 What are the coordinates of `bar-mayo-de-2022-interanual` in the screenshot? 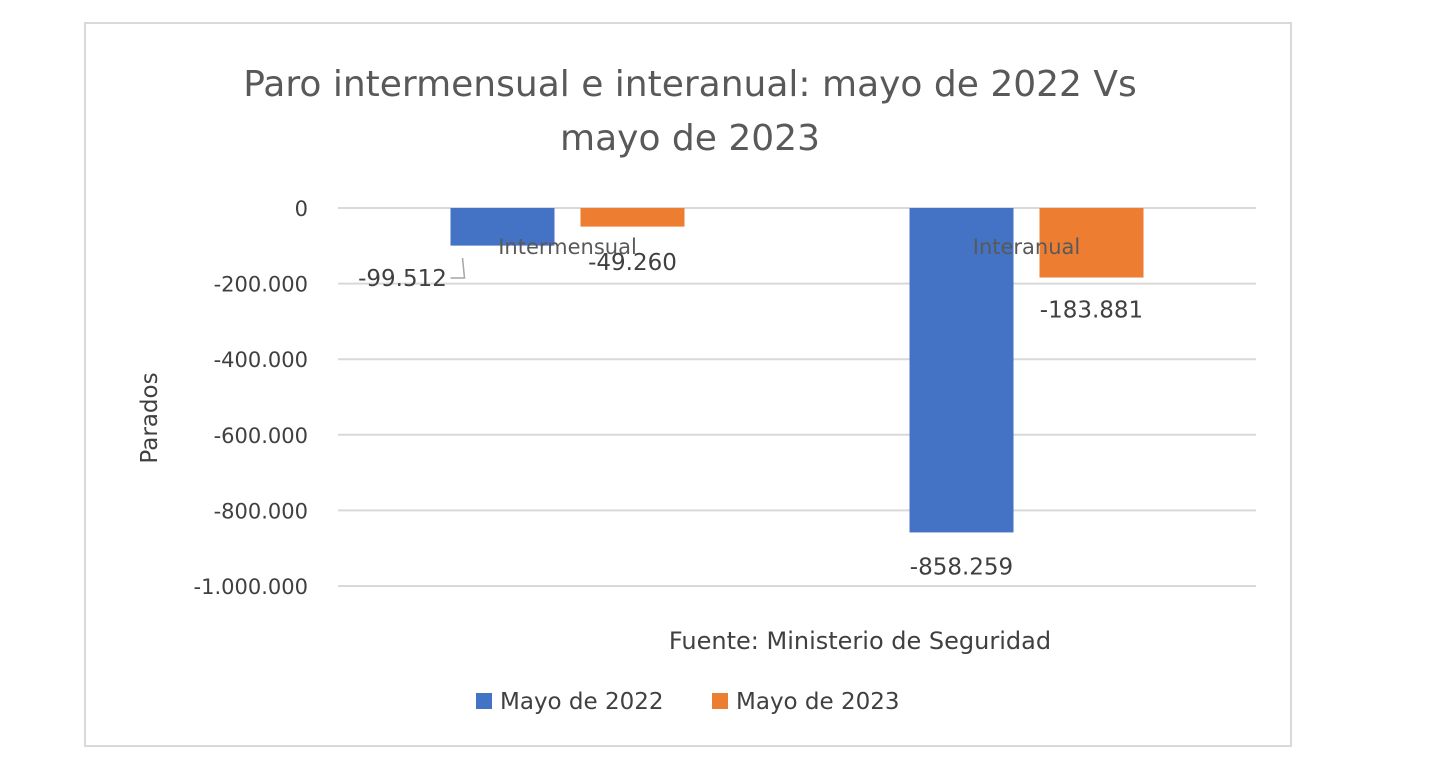 It's located at (961, 370).